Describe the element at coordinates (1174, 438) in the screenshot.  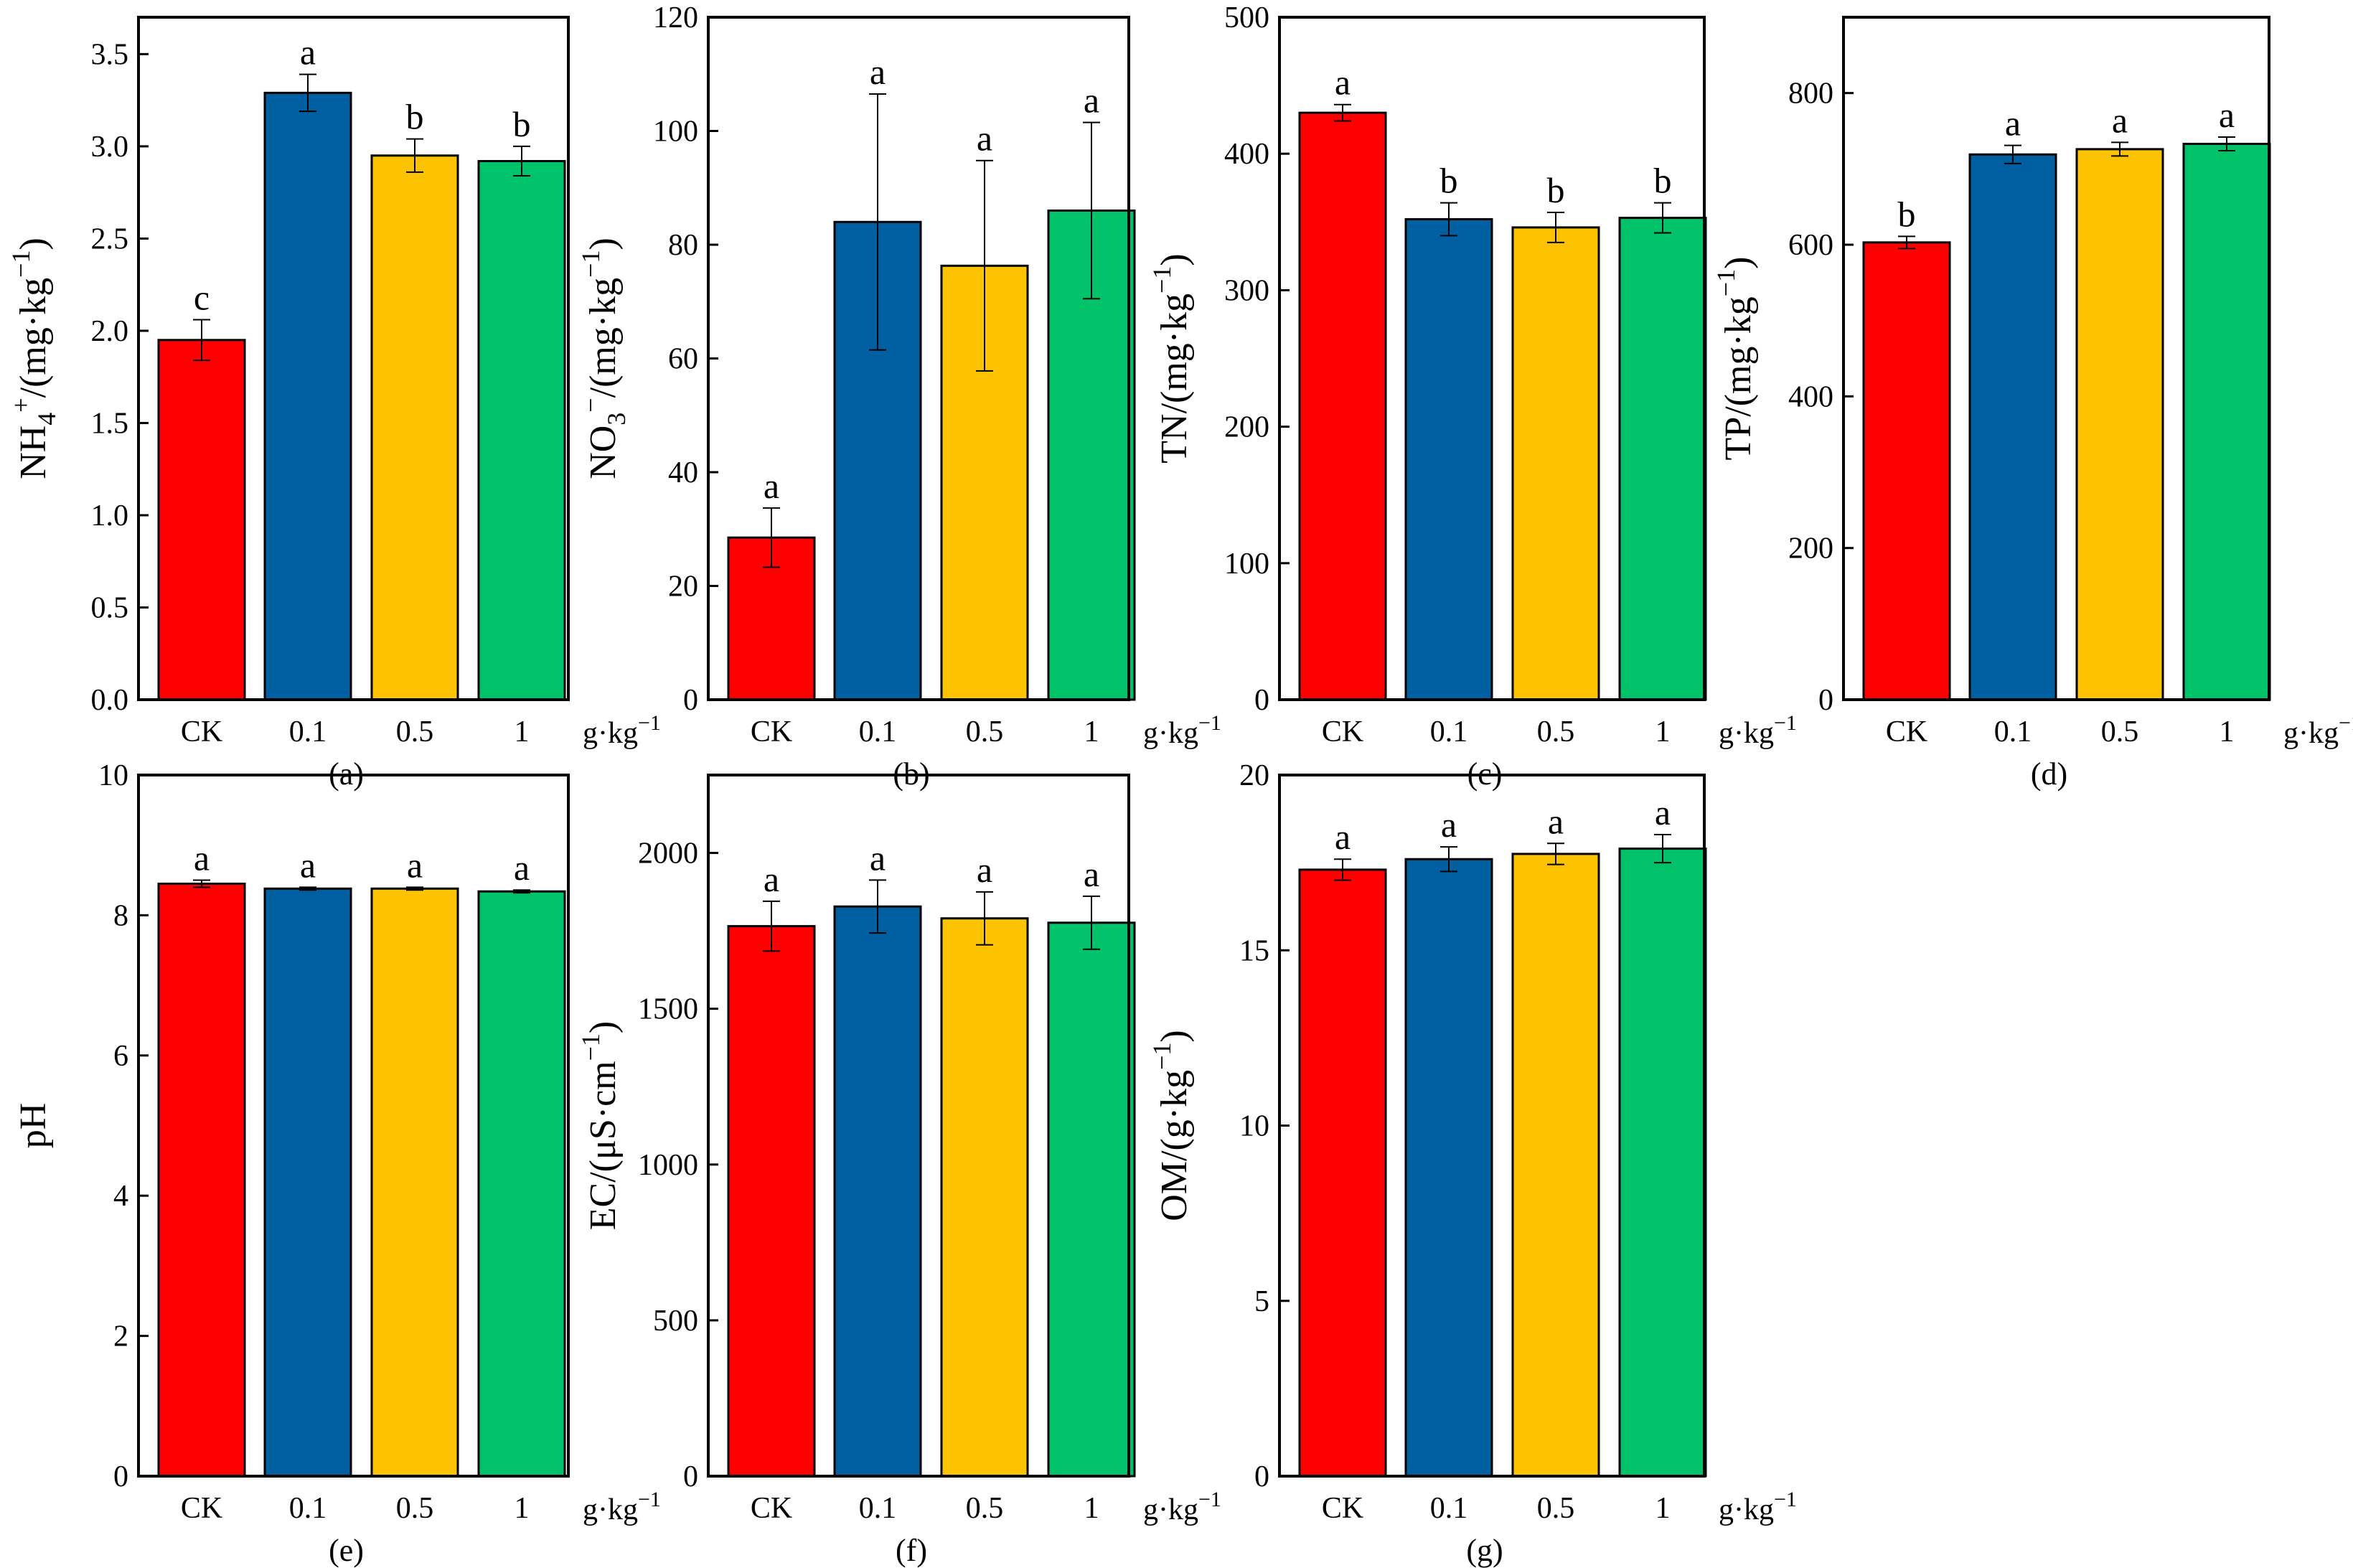
I see `y-axis-label-main: TN` at that location.